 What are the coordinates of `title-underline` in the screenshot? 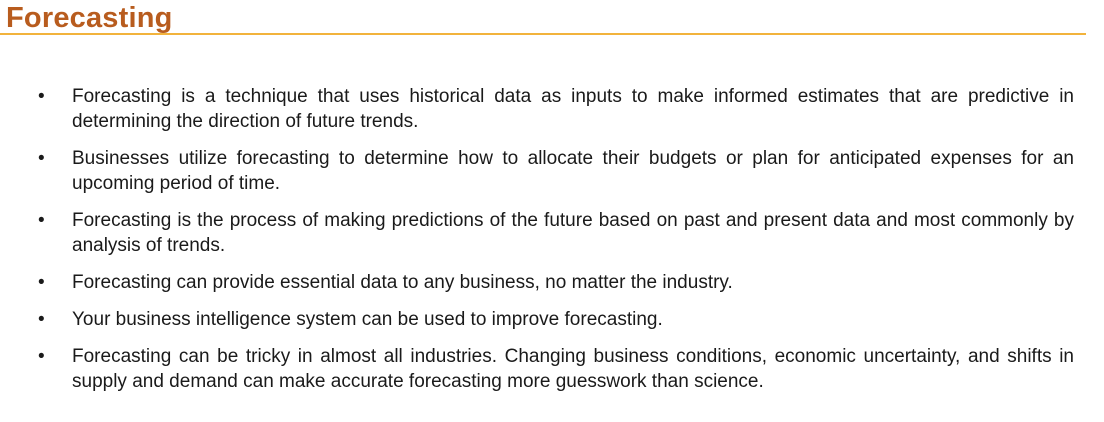 It's located at (543, 34).